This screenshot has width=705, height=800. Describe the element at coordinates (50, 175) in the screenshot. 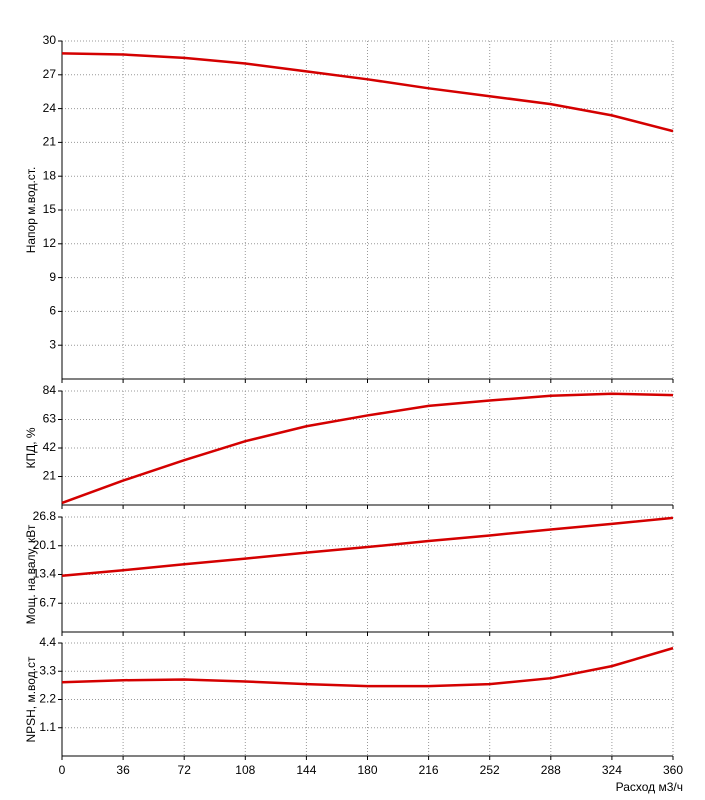

I see `y-tick-label: 18` at that location.